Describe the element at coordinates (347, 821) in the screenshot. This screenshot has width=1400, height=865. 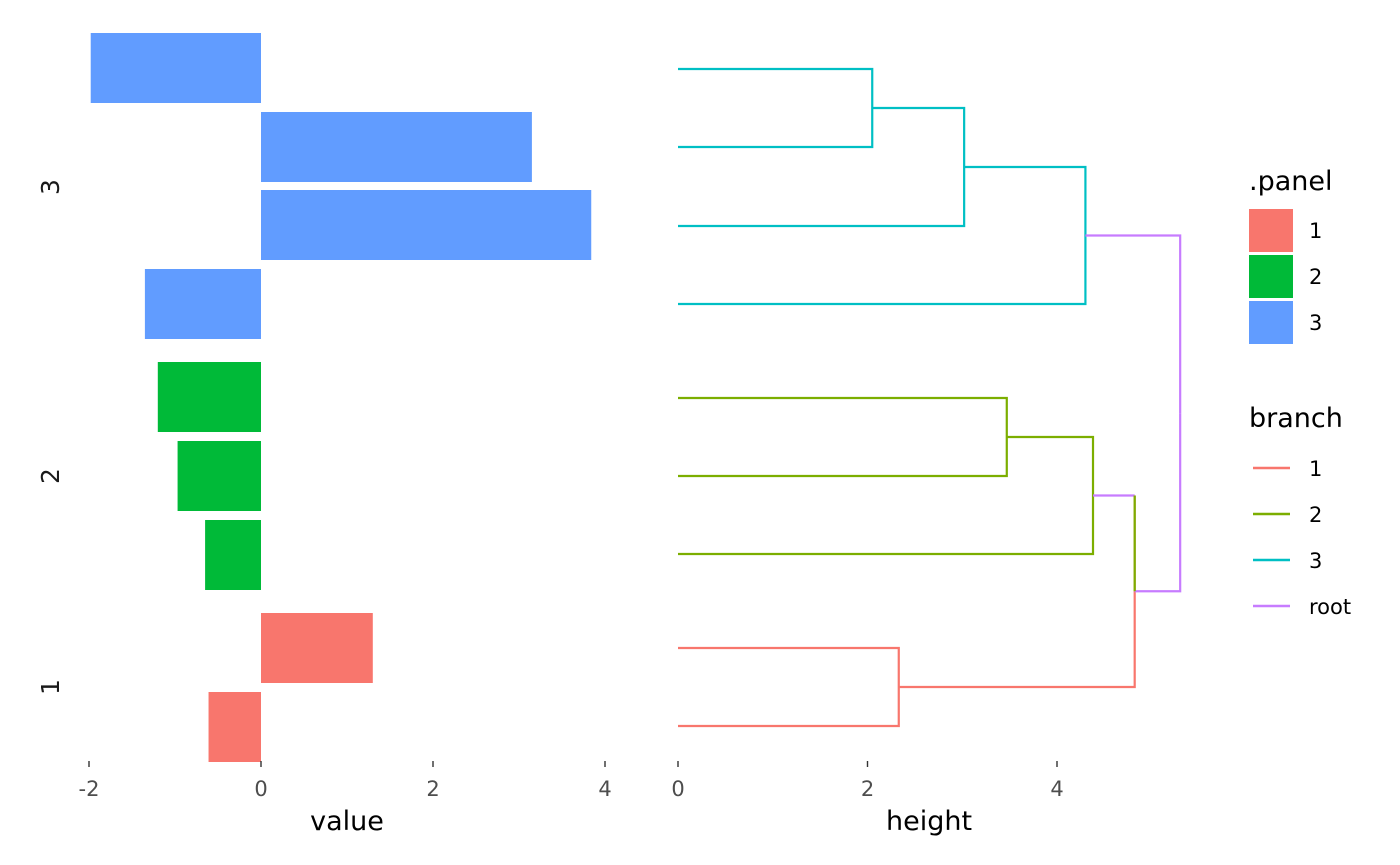
I see `value-axis-title: value` at that location.